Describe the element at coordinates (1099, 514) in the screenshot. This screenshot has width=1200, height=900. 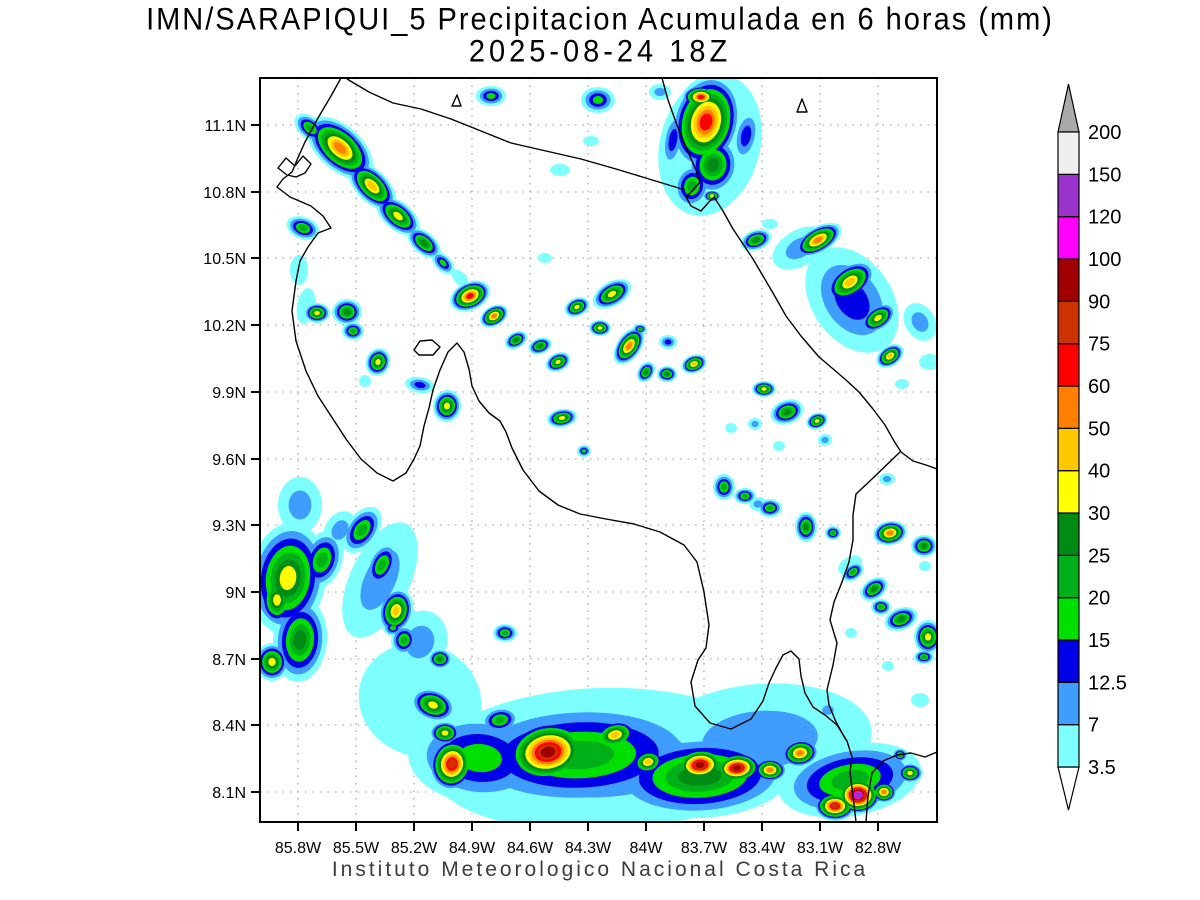
I see `colorbar-label: 30` at that location.